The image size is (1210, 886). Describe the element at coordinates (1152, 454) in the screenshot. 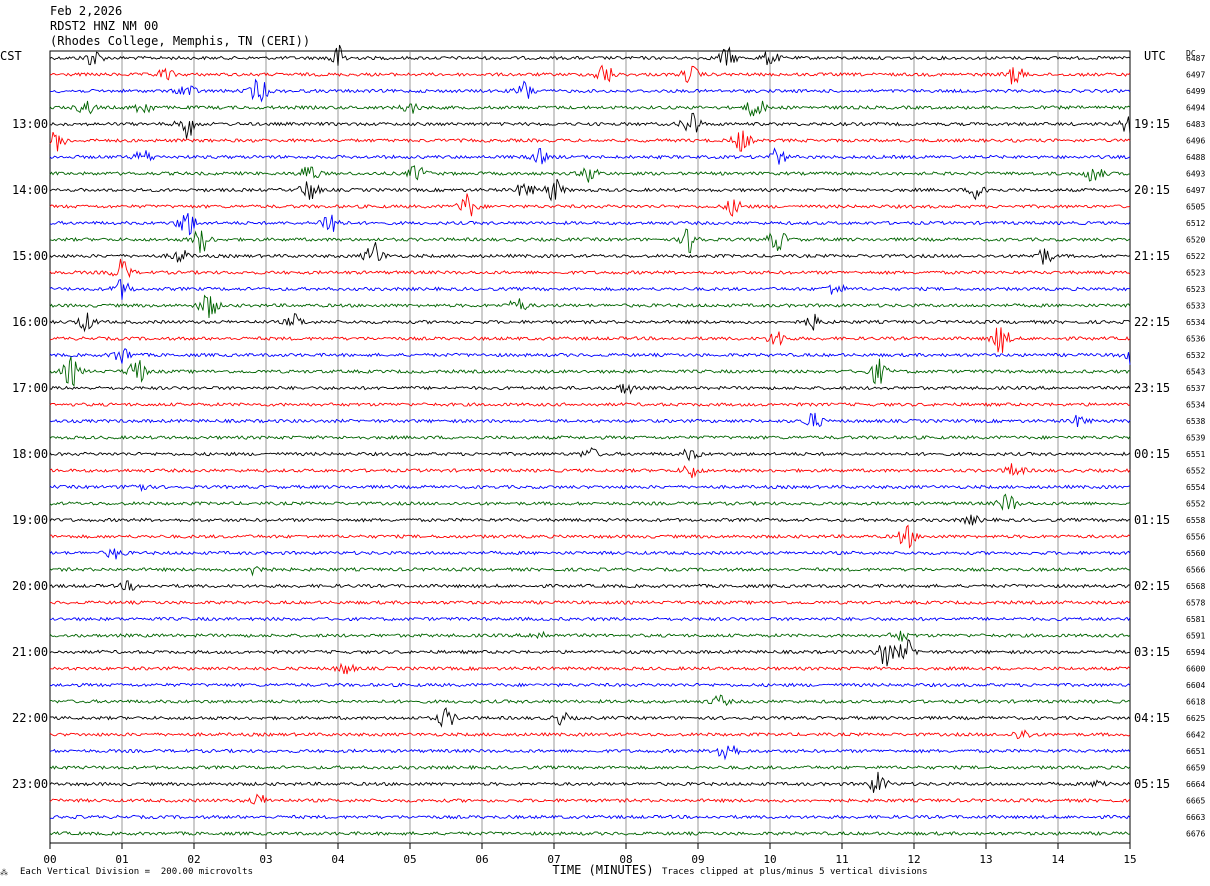

I see `right-hour-label: 00:15` at that location.